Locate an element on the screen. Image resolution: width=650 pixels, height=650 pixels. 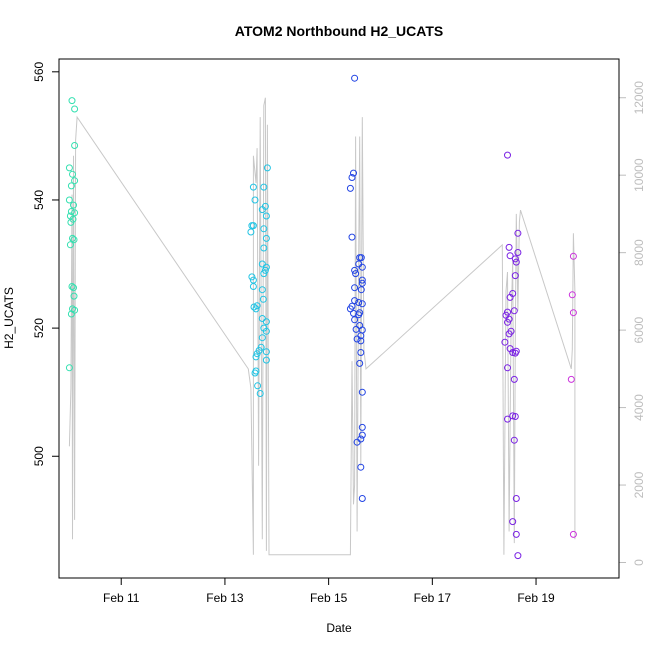
y2-tick-label-8000: 8000 is located at coordinates (639, 252).